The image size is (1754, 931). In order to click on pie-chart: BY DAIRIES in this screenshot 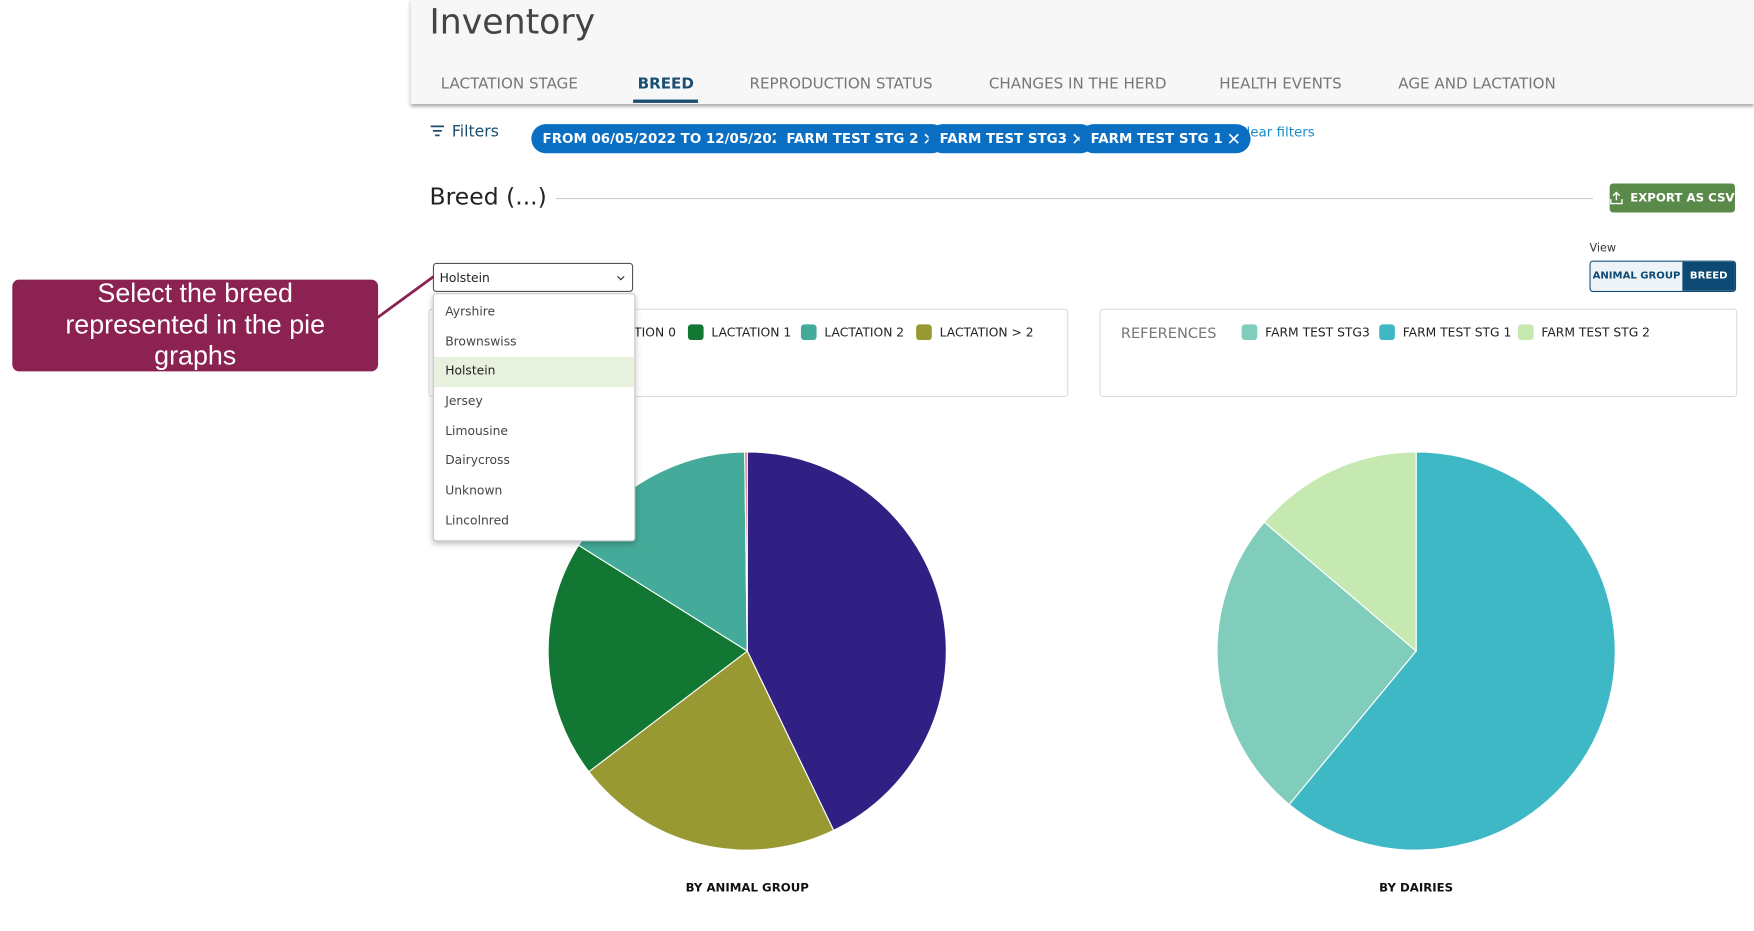, I will do `click(1416, 673)`.